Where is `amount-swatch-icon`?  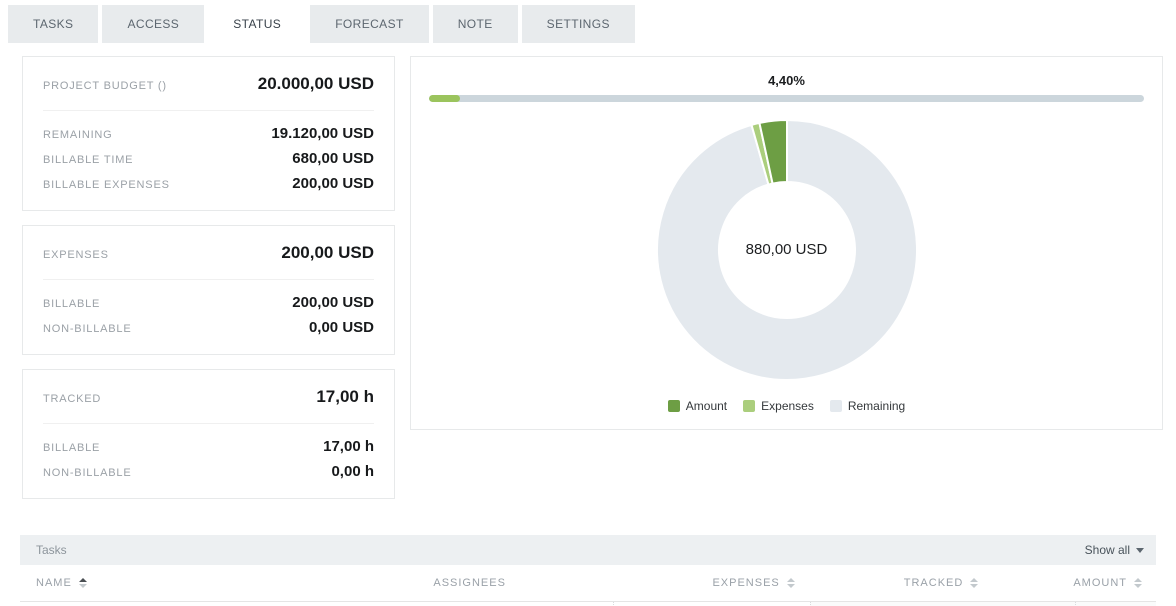
amount-swatch-icon is located at coordinates (673, 406).